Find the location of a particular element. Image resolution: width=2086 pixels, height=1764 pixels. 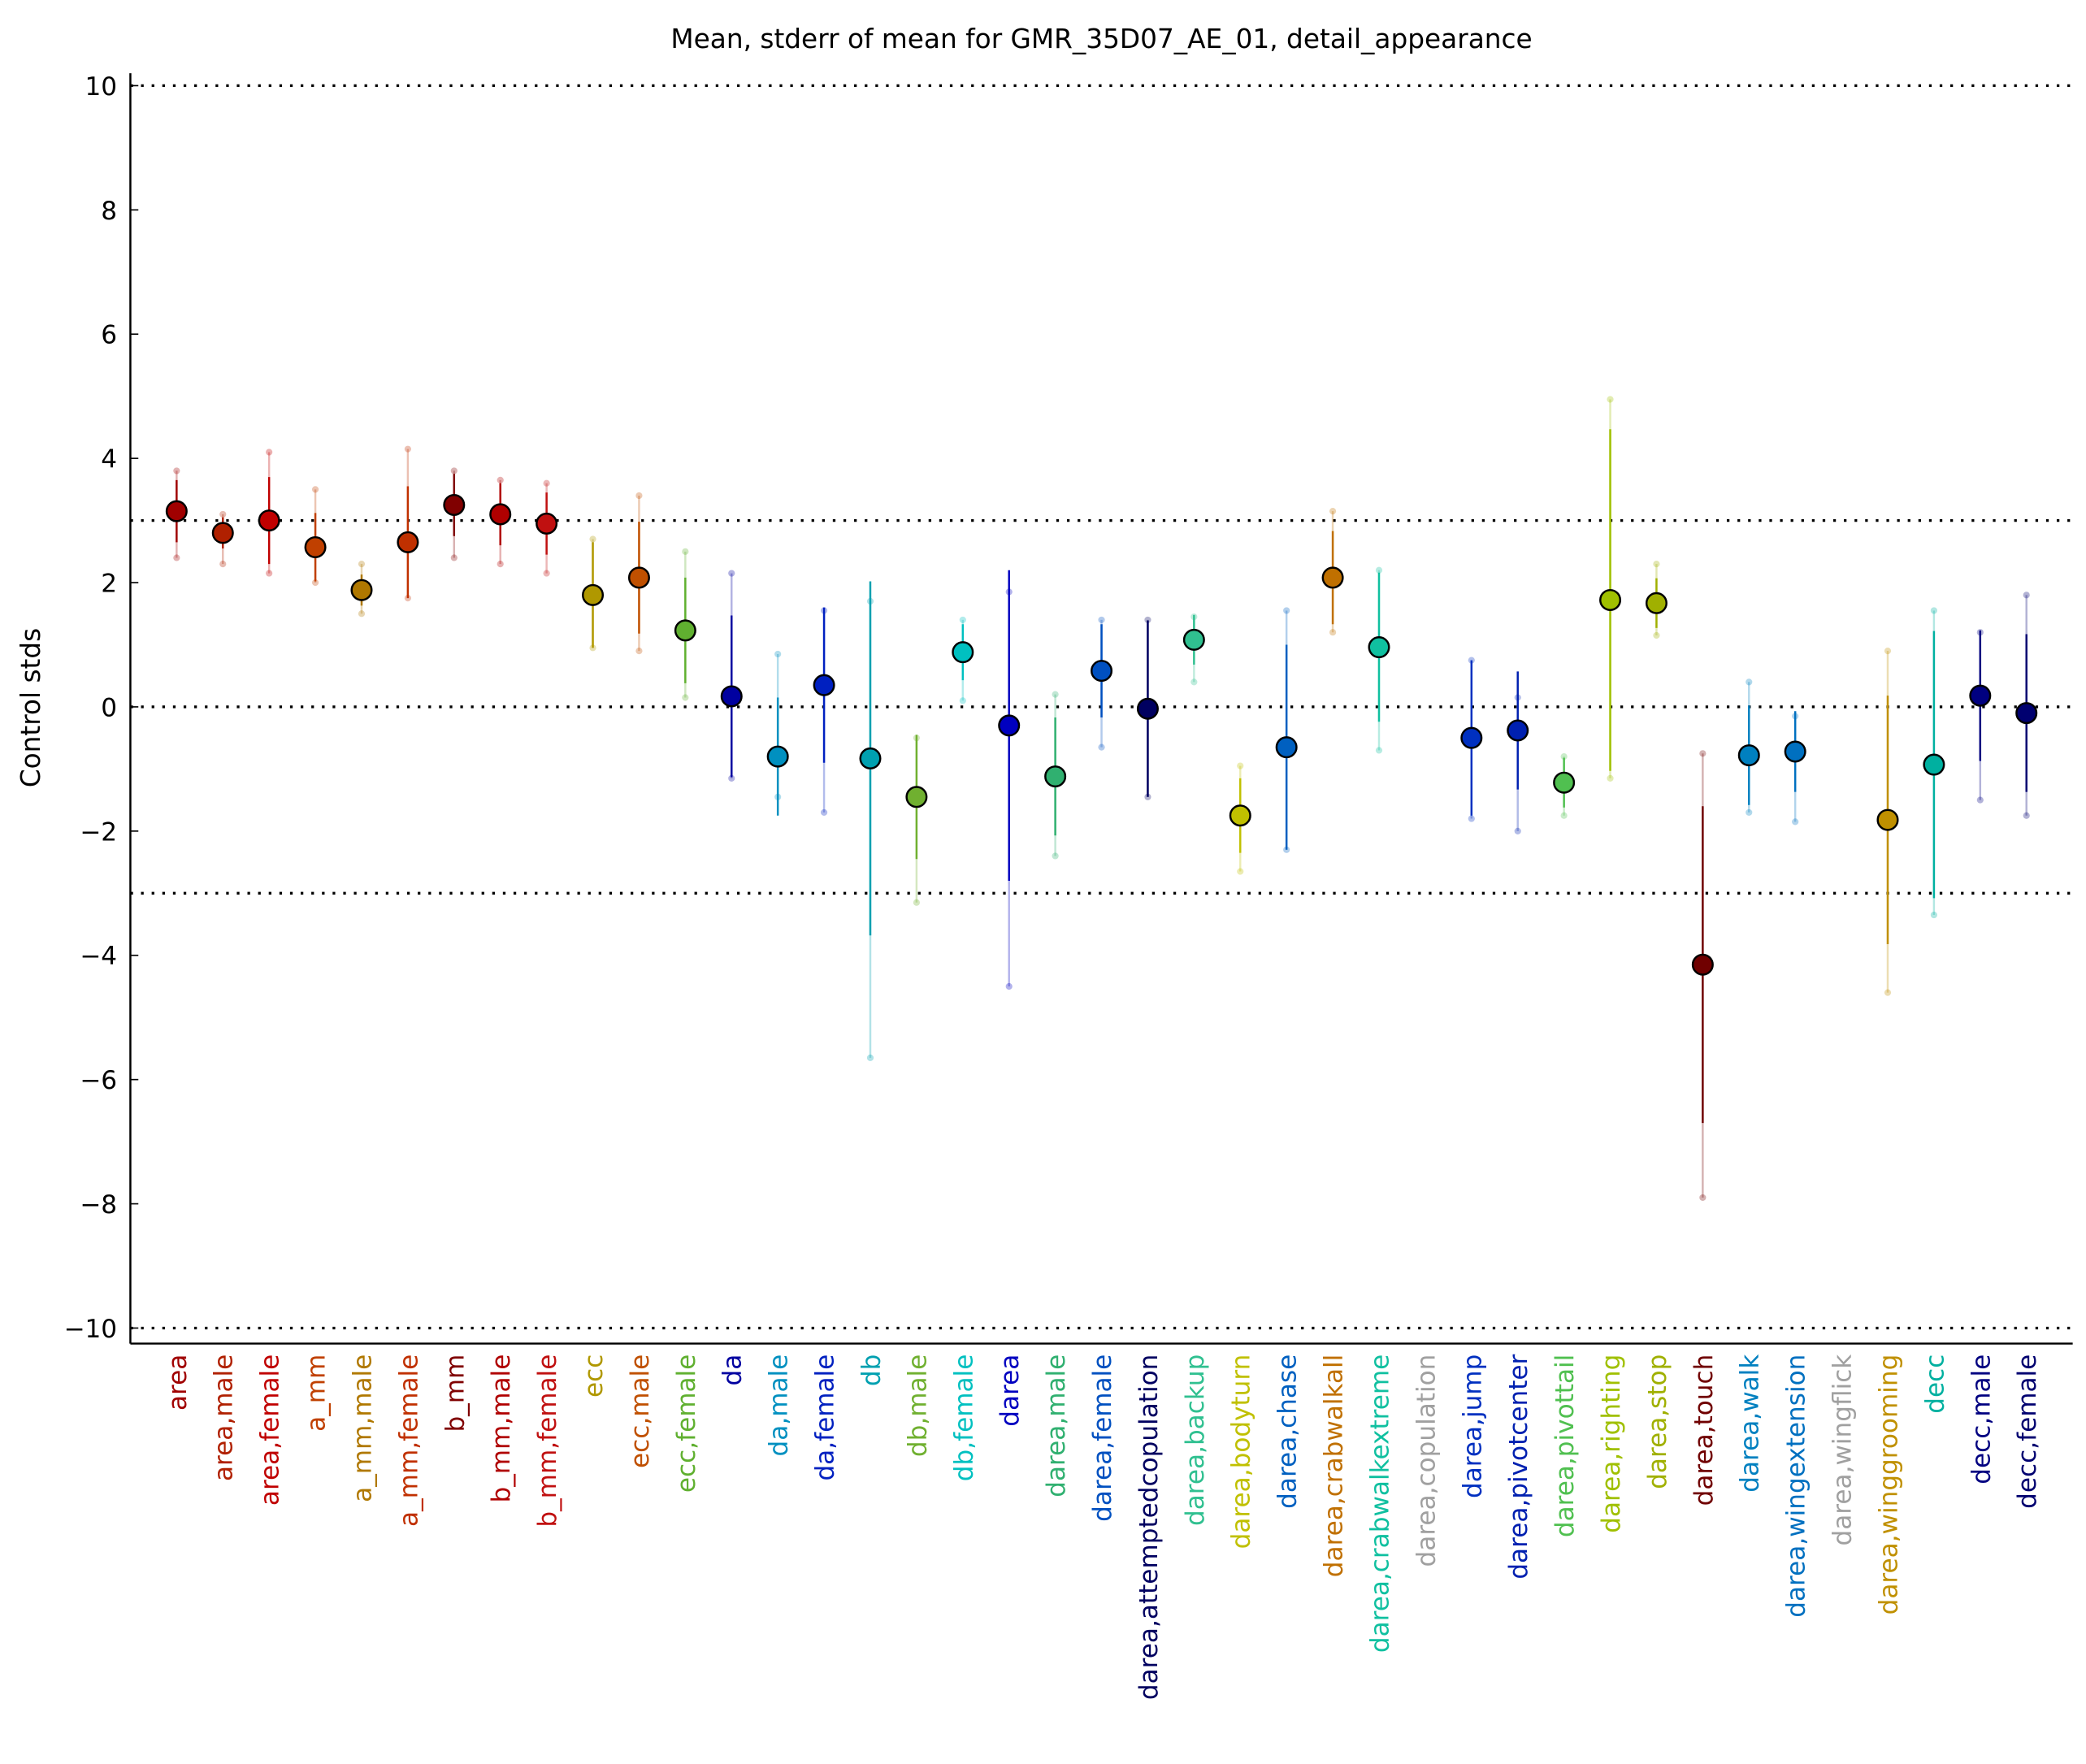

x-tick-label: darea,female is located at coordinates (1102, 1438).